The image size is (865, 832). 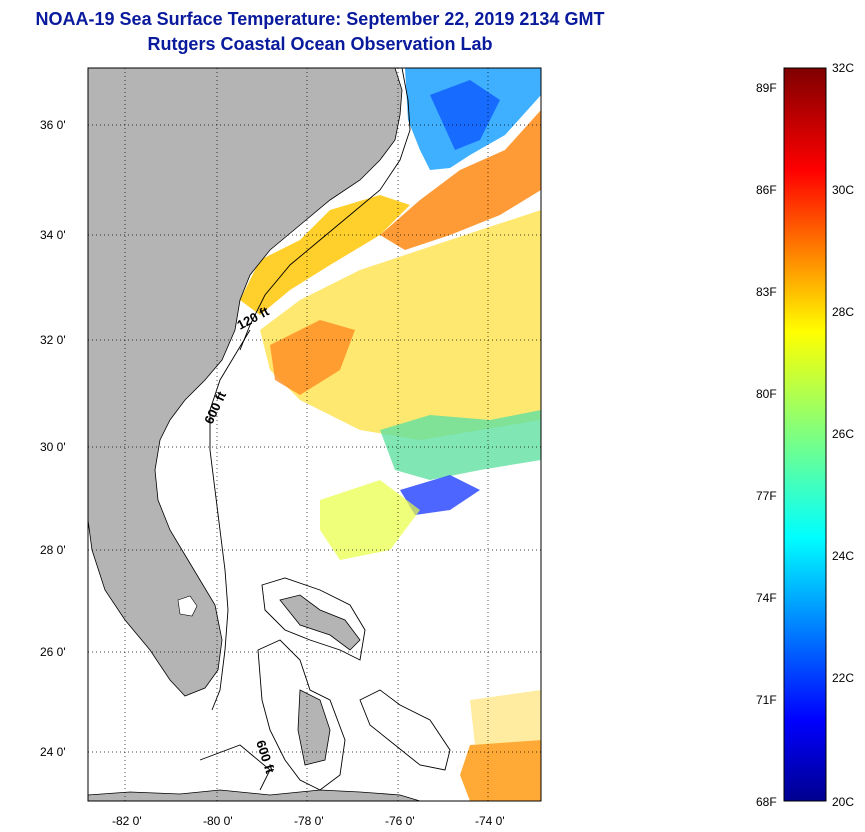 I want to click on lon-tick-label: -74 0', so click(x=490, y=821).